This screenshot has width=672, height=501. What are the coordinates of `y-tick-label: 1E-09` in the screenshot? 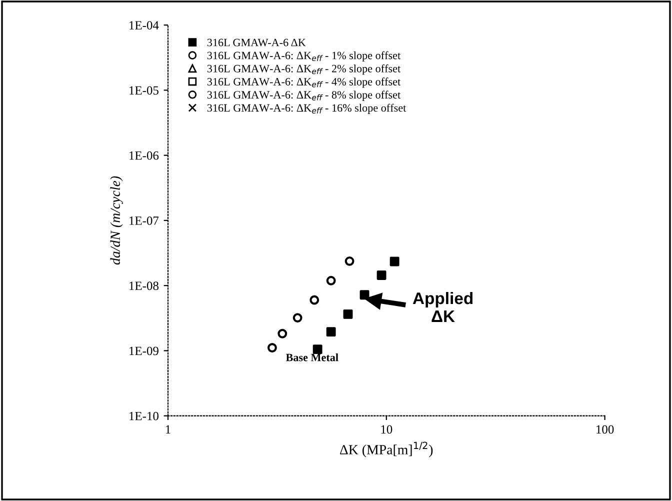 It's located at (144, 351).